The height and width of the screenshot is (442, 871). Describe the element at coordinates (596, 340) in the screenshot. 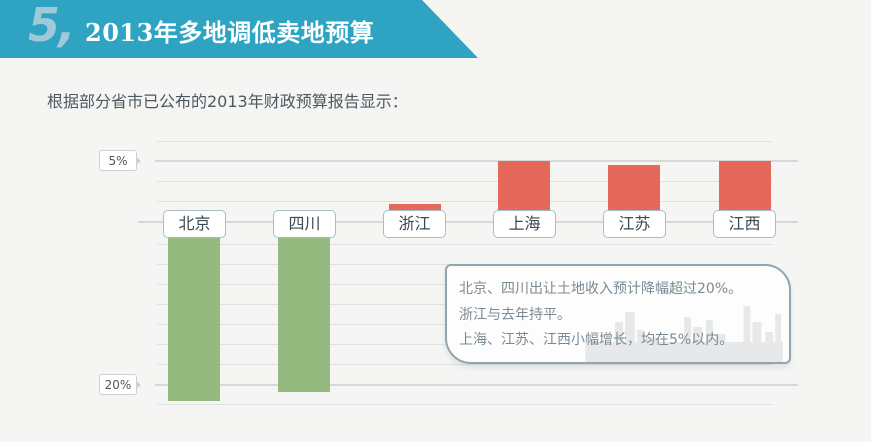

I see `annotation-line-3: 上海、江苏、江西小幅增长，均在5%以内。` at that location.